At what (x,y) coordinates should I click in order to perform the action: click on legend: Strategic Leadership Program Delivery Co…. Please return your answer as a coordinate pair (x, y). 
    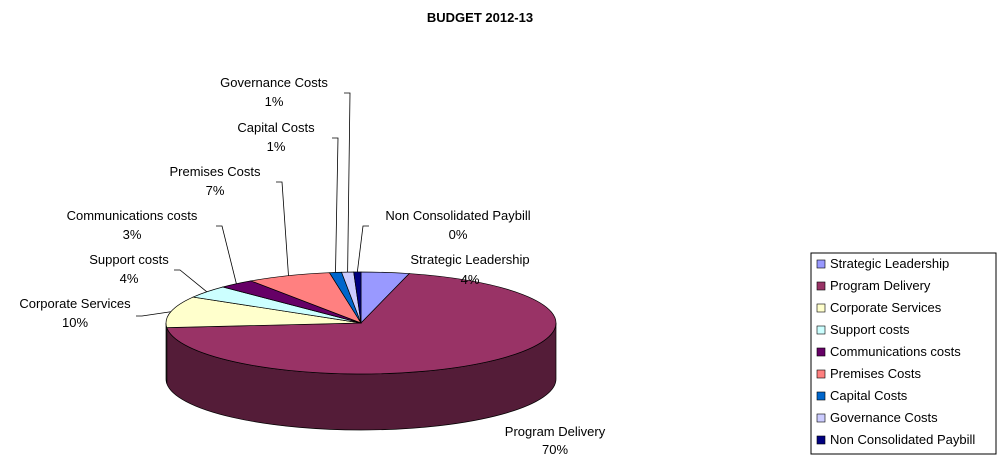
    Looking at the image, I should click on (903, 353).